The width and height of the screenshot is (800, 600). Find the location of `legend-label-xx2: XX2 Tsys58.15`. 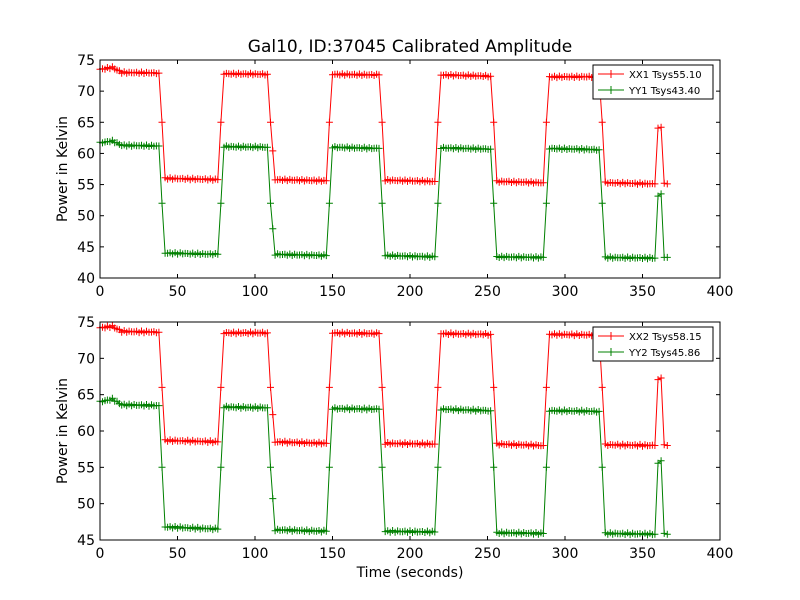

legend-label-xx2: XX2 Tsys58.15 is located at coordinates (665, 337).